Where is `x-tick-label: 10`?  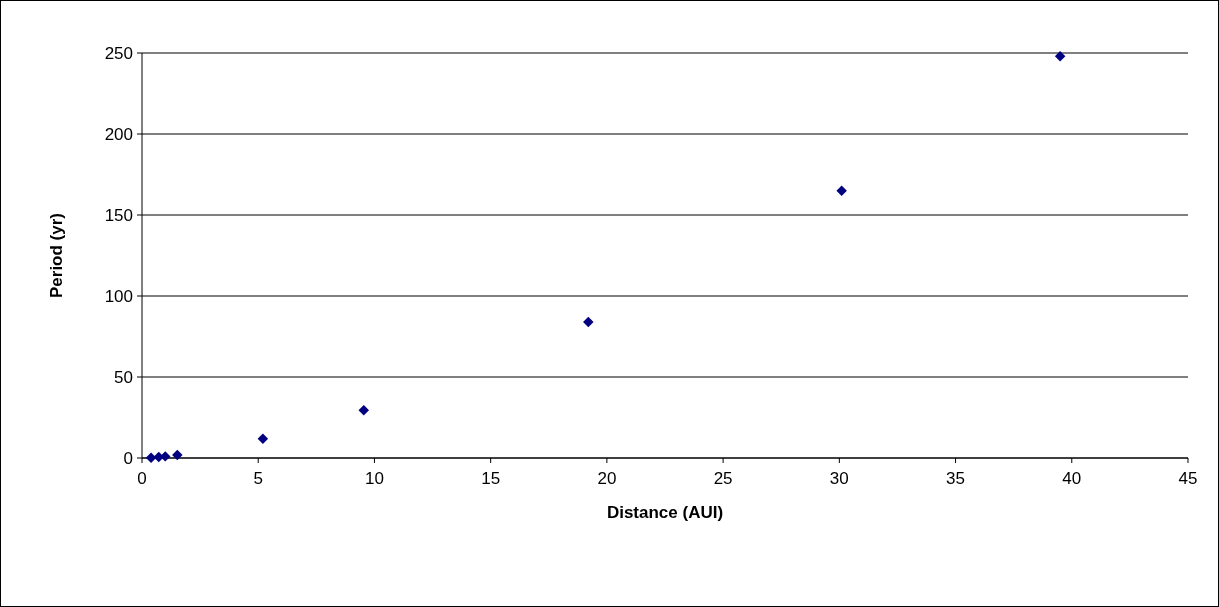
x-tick-label: 10 is located at coordinates (374, 478).